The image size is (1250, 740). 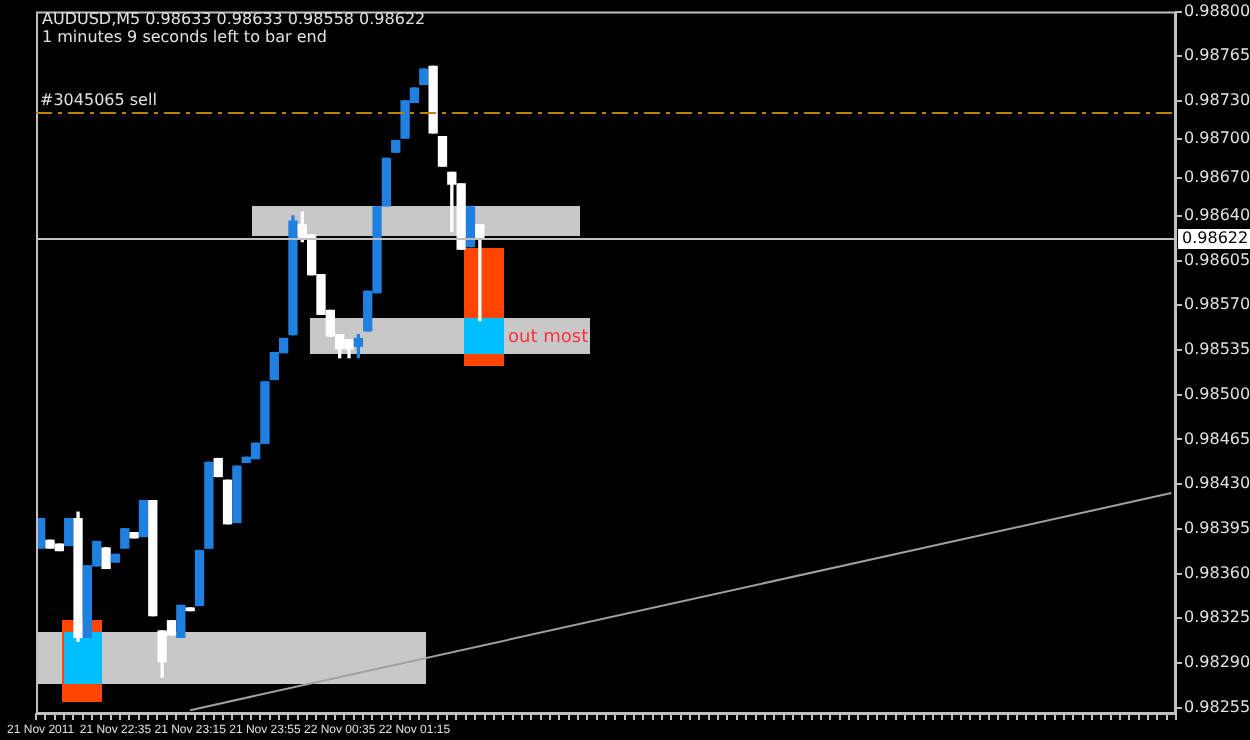 What do you see at coordinates (1217, 138) in the screenshot?
I see `y-tick-label: 0.98700` at bounding box center [1217, 138].